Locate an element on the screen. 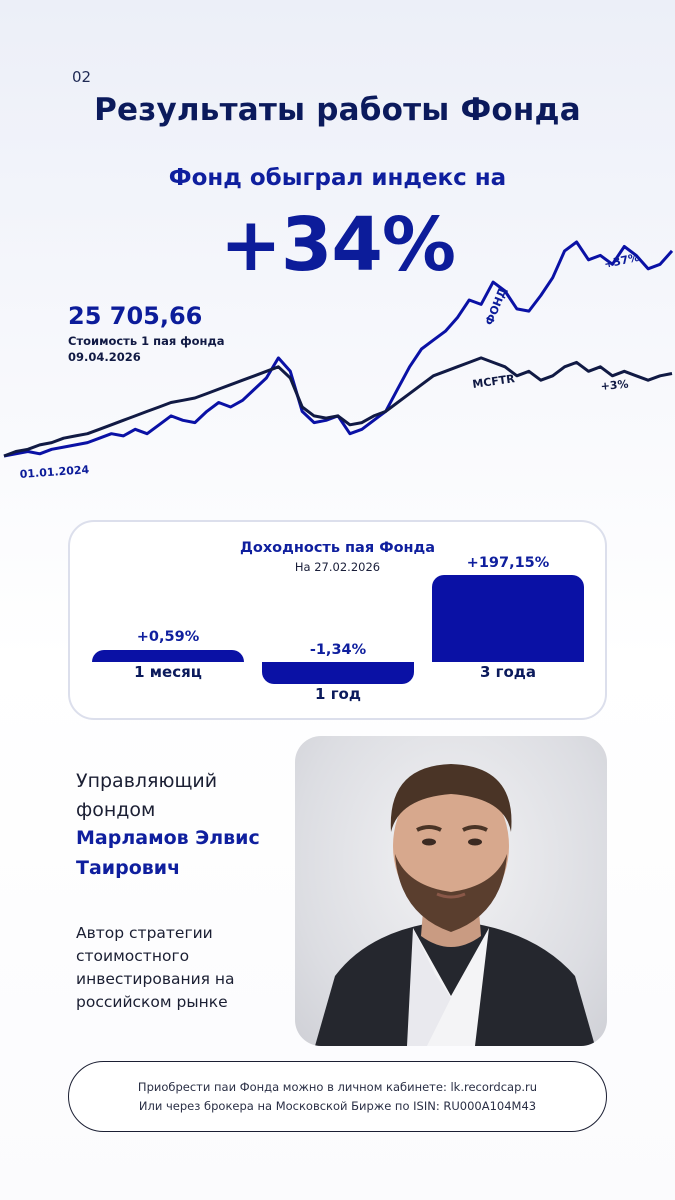 The image size is (675, 1200). unit-price-value: 25 705,66 is located at coordinates (135, 316).